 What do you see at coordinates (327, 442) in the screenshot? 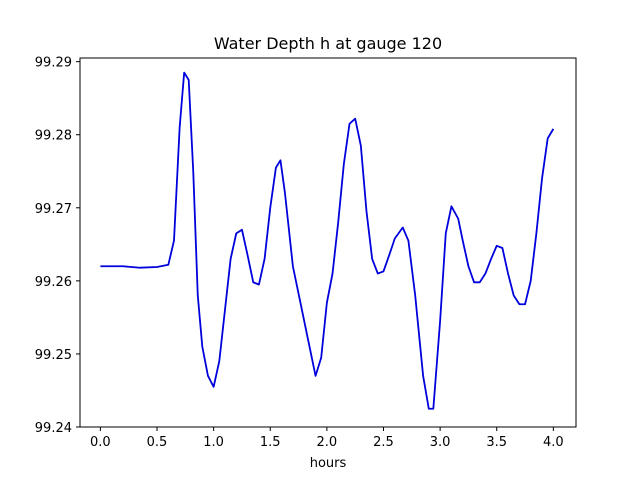
I see `x-tick-label: 2.0` at bounding box center [327, 442].